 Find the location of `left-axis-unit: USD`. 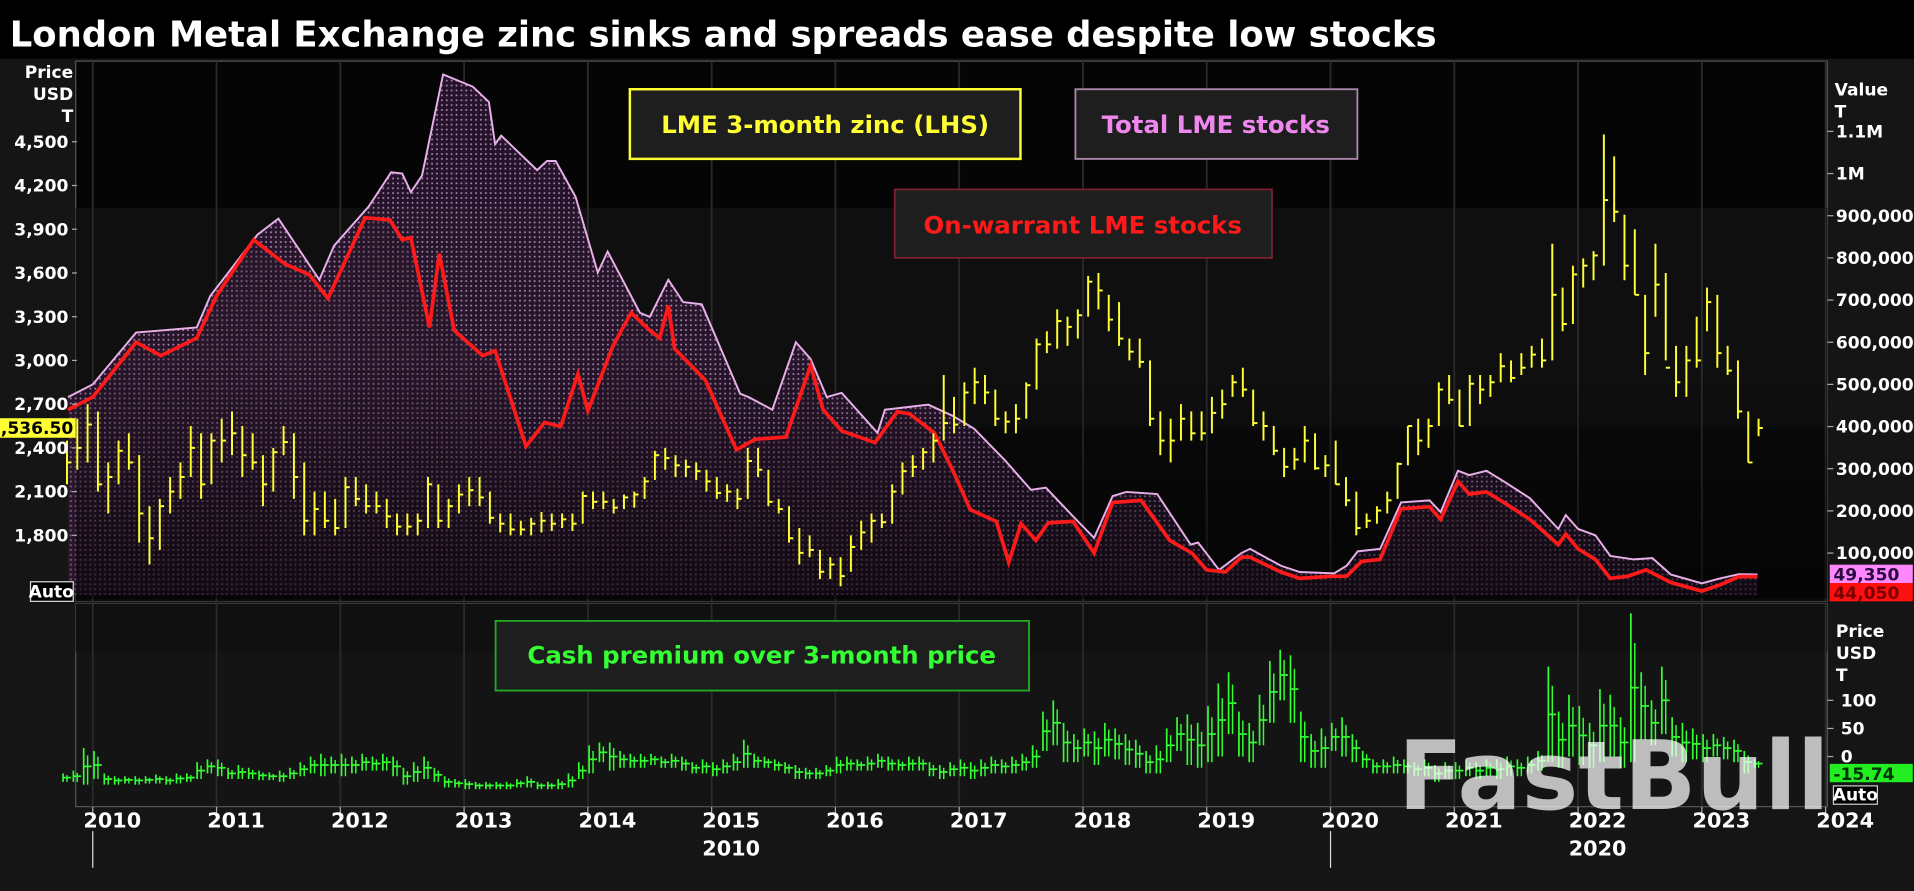

left-axis-unit: USD is located at coordinates (53, 95).